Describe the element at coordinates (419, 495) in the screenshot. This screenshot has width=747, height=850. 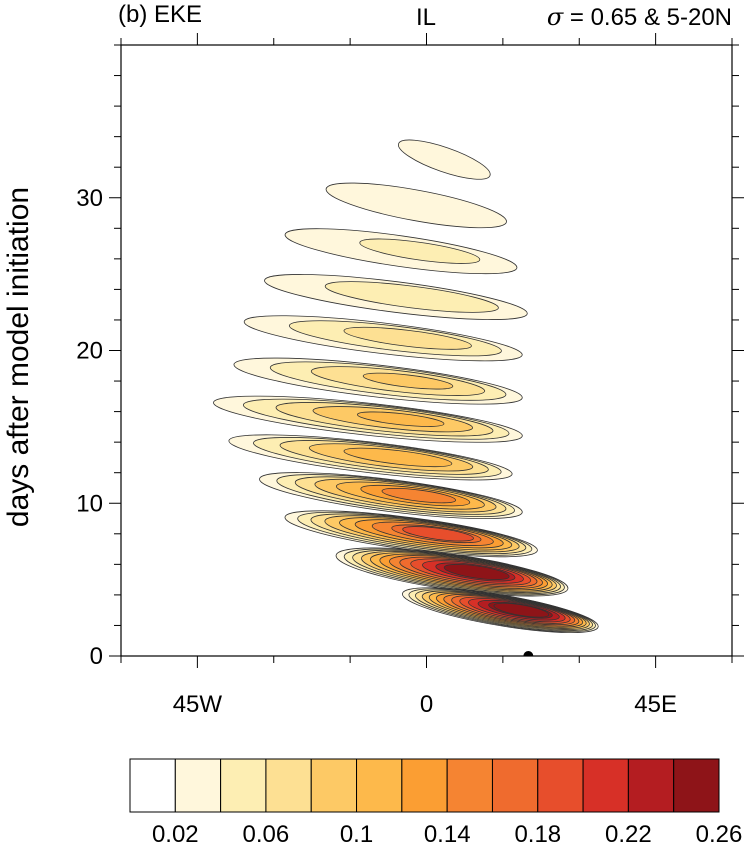
I see `contour-level-0.14` at that location.